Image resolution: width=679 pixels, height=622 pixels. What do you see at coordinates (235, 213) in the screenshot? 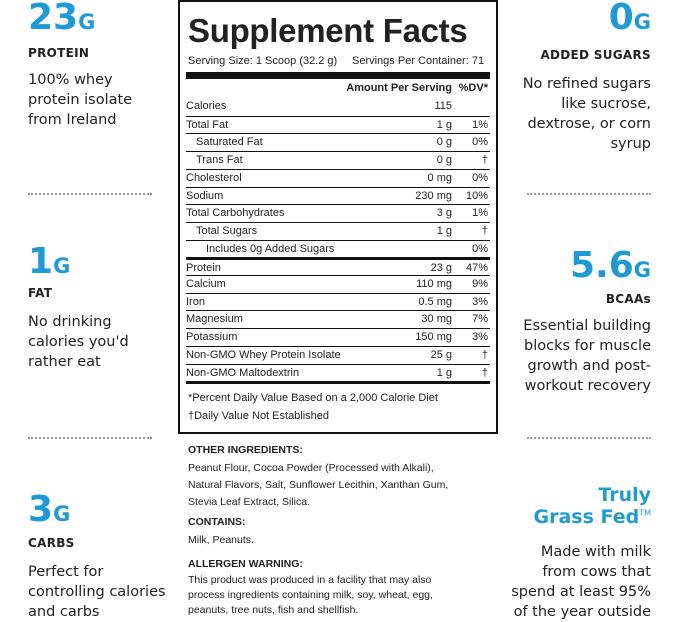
I see `nutrient-name: Total Carbohydrates` at bounding box center [235, 213].